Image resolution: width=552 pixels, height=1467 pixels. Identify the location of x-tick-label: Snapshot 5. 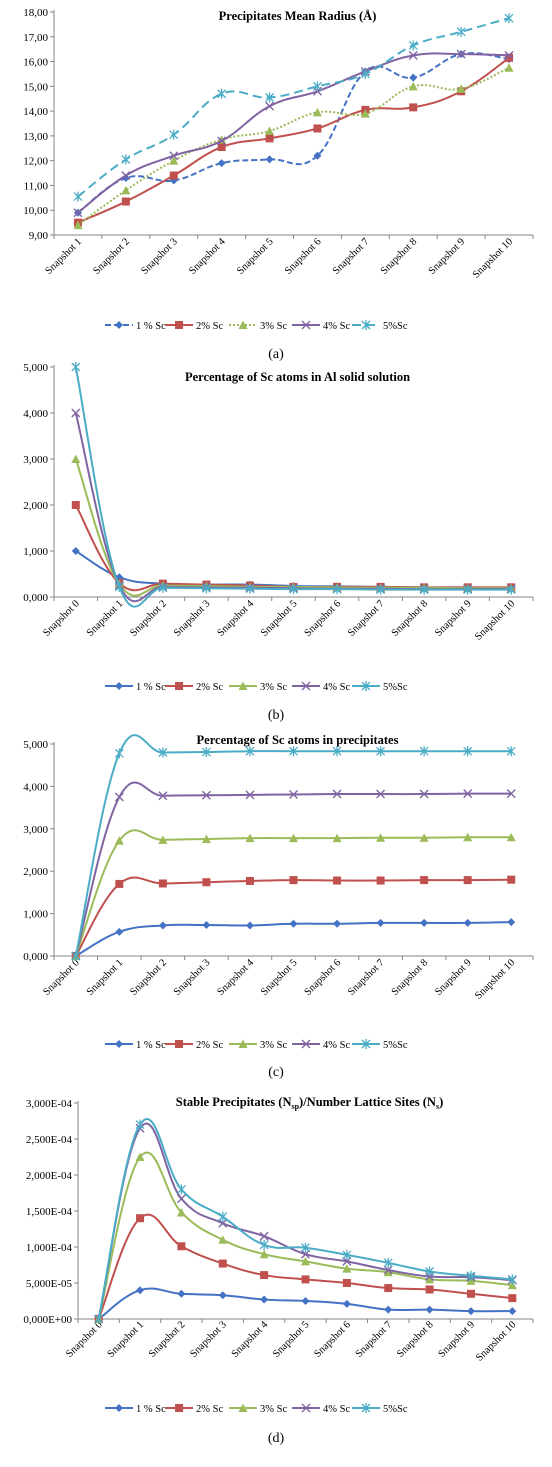
(279, 618).